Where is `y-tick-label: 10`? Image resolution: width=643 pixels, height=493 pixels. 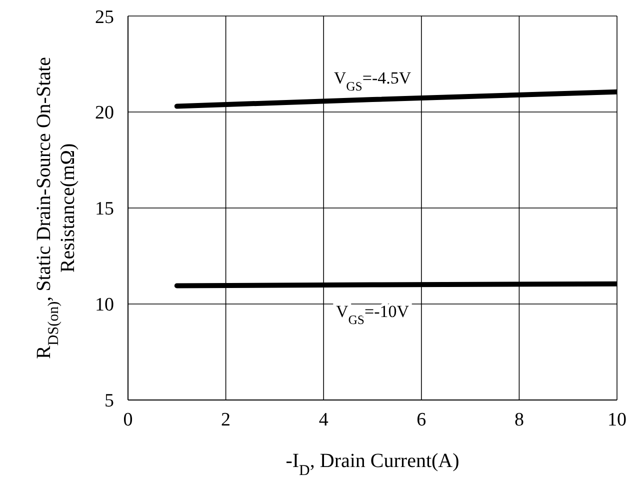 y-tick-label: 10 is located at coordinates (104, 305).